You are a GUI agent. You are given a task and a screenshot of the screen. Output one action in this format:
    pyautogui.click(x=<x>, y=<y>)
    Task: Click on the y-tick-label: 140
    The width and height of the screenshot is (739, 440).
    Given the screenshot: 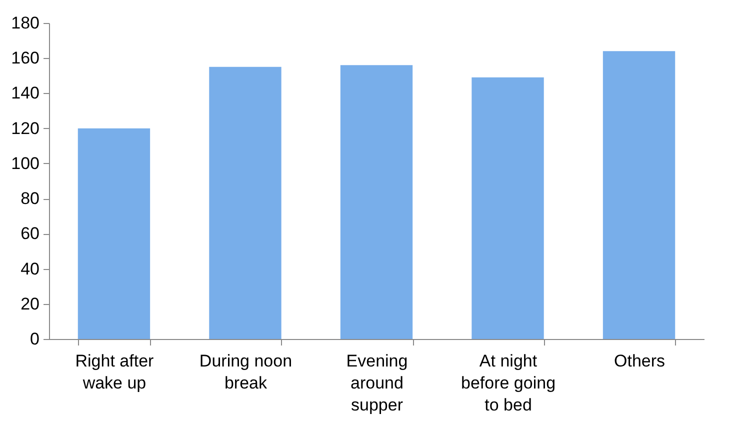 What is the action you would take?
    pyautogui.click(x=25, y=93)
    